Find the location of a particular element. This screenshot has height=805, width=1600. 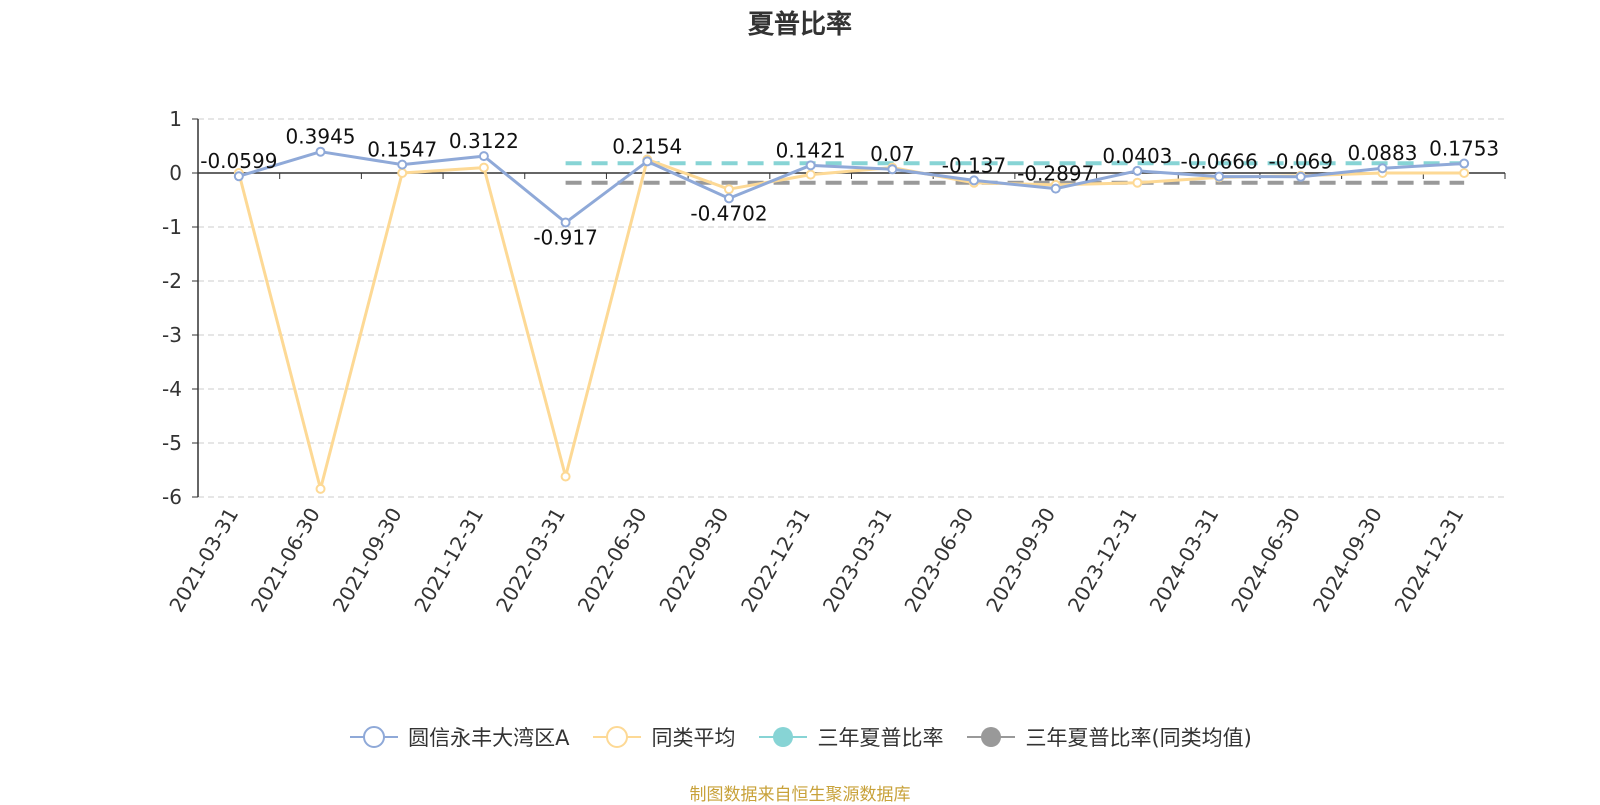

legend: 圆信永丰大湾区A 同类平均 三年夏普比率 三年夏普比率(同类均值) is located at coordinates (800, 737).